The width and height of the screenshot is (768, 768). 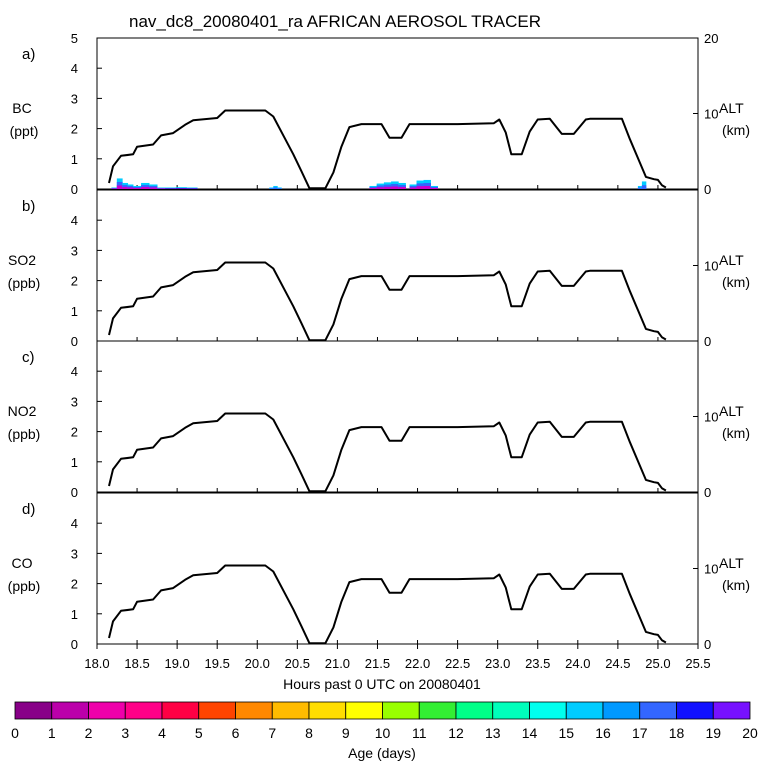 I want to click on units-label: (ppt), so click(x=24, y=131).